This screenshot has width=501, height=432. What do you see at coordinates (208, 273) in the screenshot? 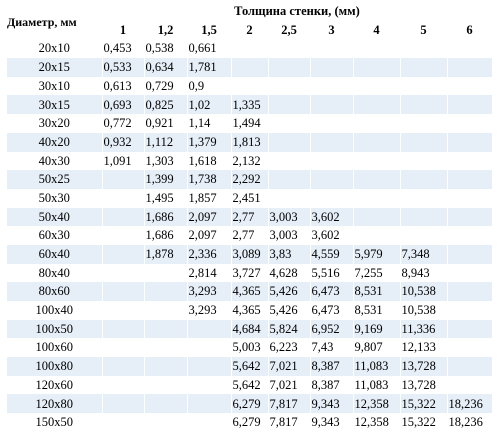
I see `weight-cell: 2,814` at bounding box center [208, 273].